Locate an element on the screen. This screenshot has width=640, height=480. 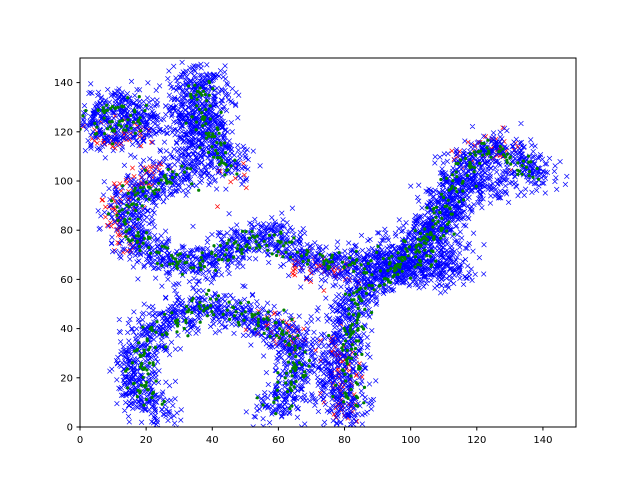
x-tick-label: 20 is located at coordinates (146, 440).